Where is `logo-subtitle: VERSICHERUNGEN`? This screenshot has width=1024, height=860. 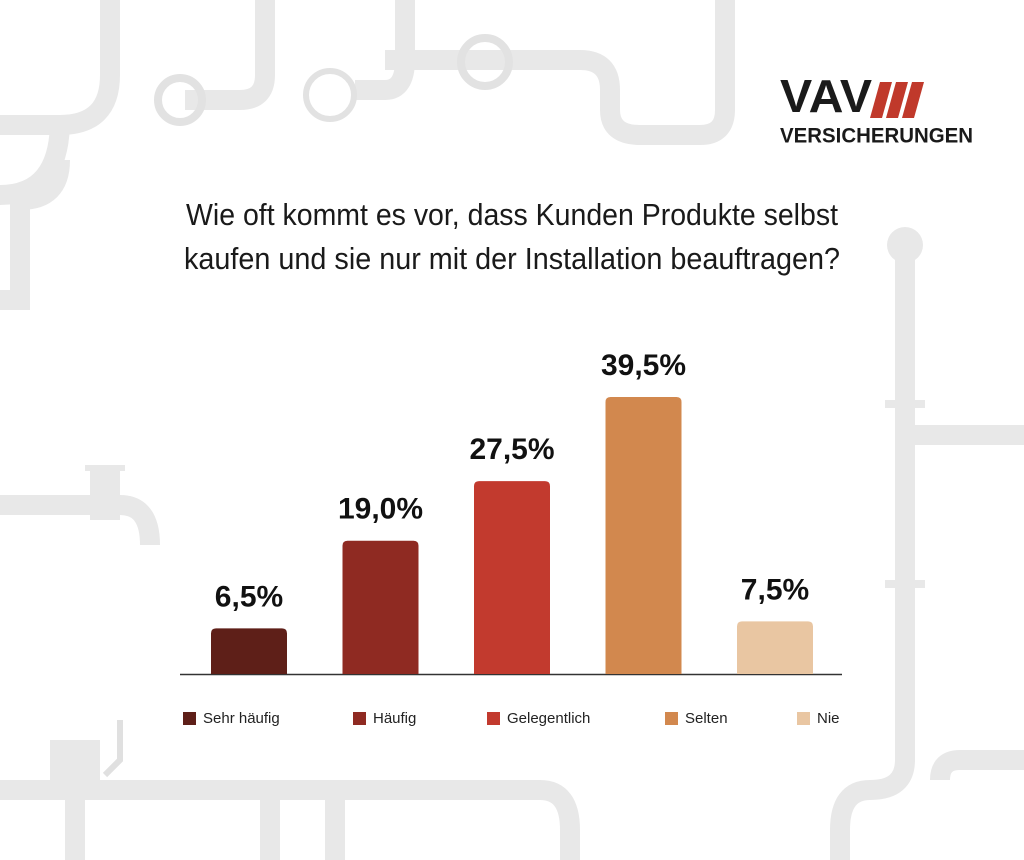 logo-subtitle: VERSICHERUNGEN is located at coordinates (876, 136).